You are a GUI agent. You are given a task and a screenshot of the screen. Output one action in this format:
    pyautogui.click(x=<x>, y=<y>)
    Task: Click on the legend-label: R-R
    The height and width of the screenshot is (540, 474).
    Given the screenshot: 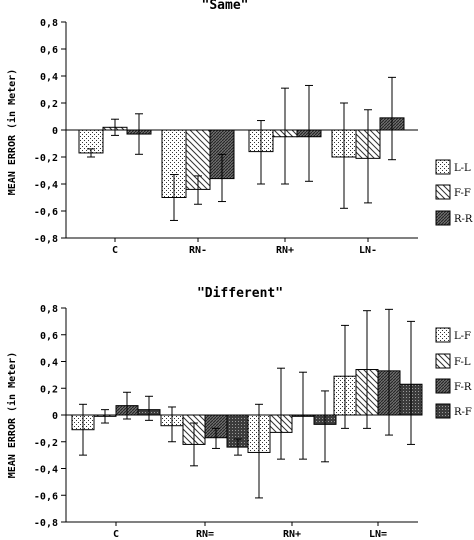 What is the action you would take?
    pyautogui.click(x=463, y=219)
    